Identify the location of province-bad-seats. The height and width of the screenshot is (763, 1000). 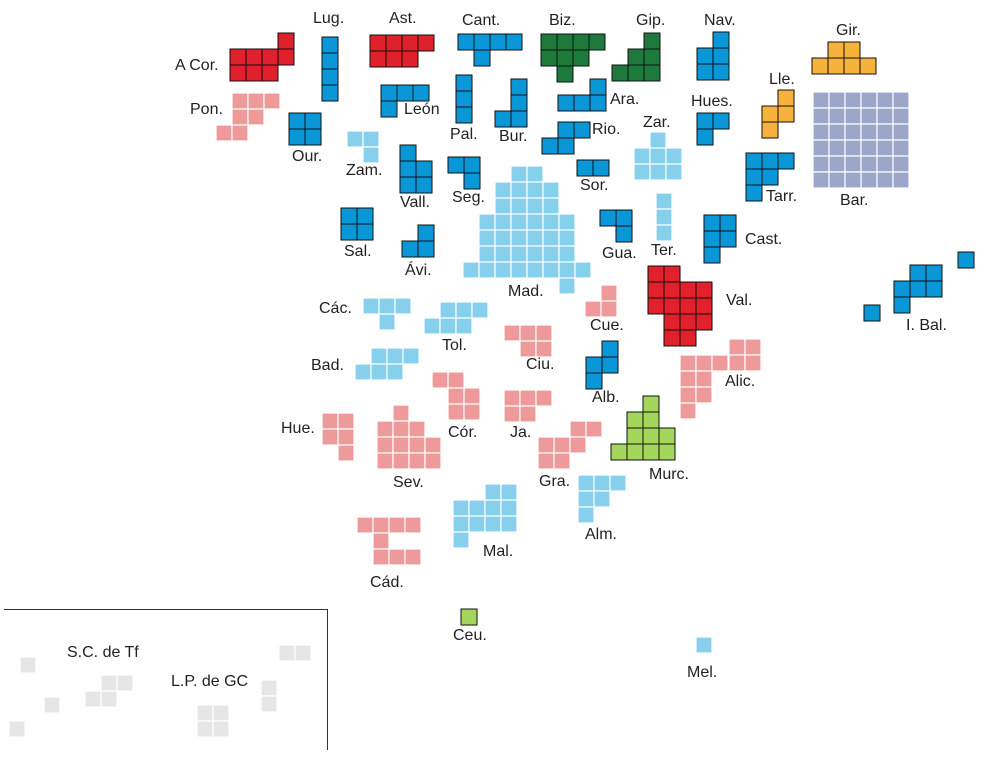
(387, 364).